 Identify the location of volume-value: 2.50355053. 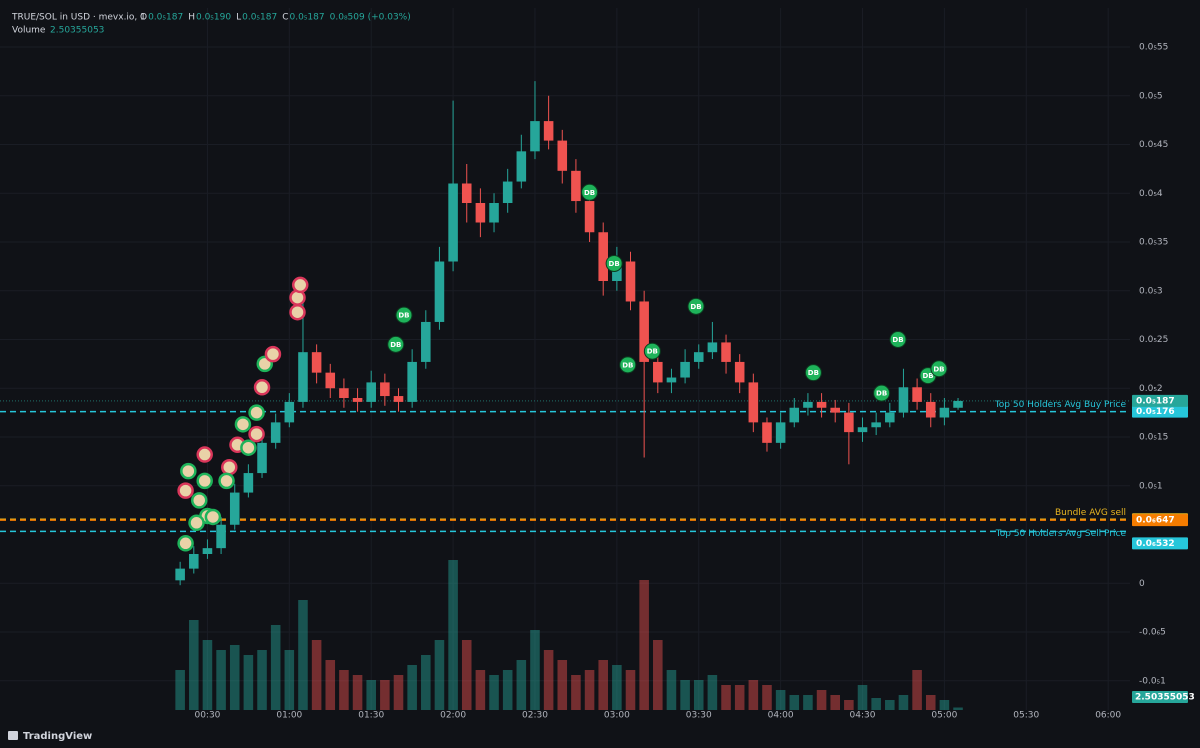
(77, 31).